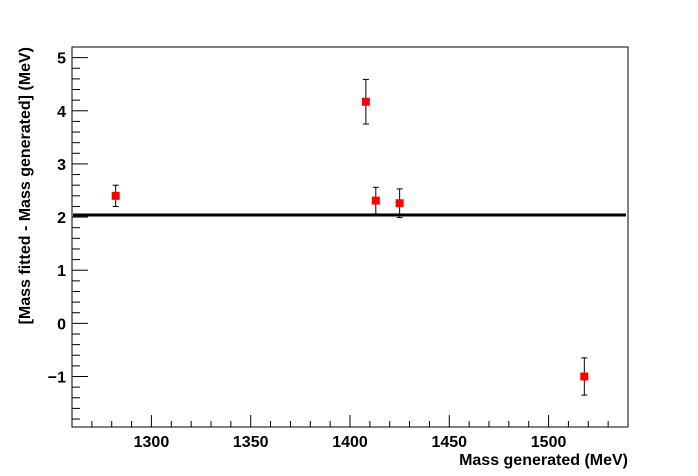 This screenshot has width=698, height=476. Describe the element at coordinates (61, 59) in the screenshot. I see `y-tick-label: 5` at that location.